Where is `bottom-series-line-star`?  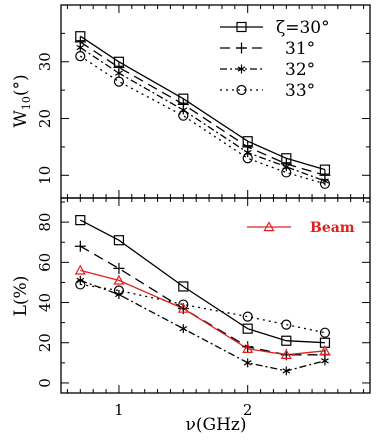
bottom-series-line-star is located at coordinates (203, 325).